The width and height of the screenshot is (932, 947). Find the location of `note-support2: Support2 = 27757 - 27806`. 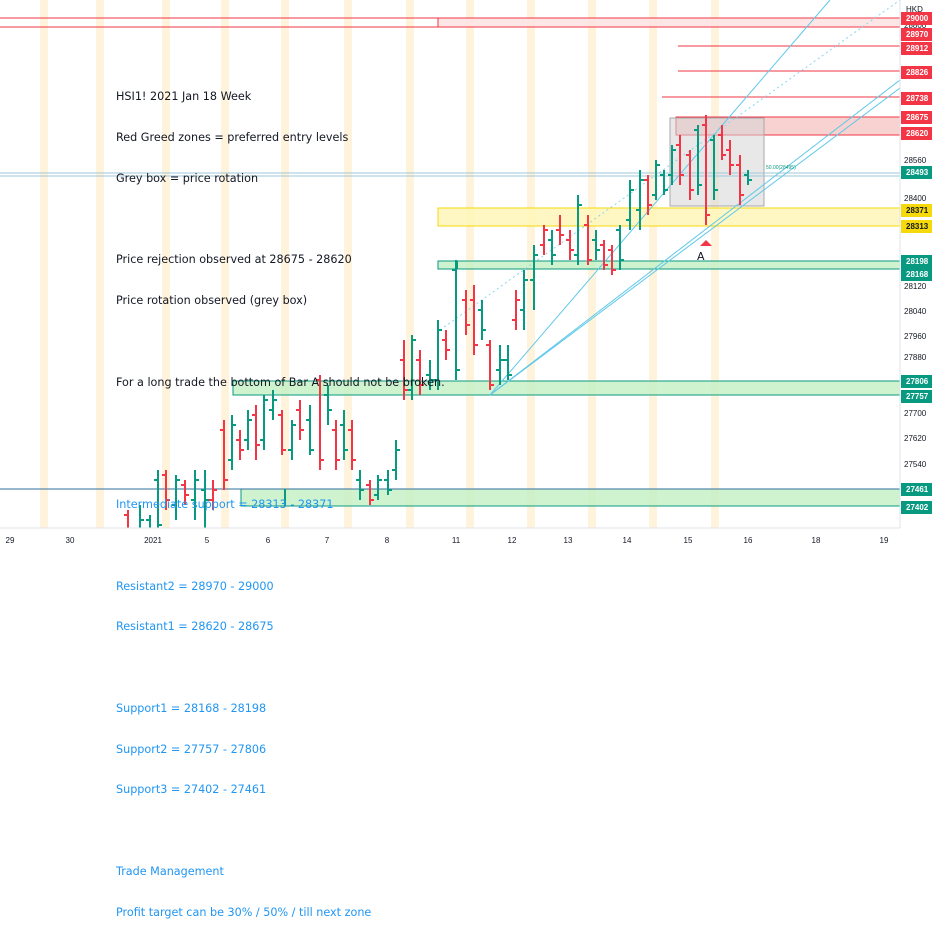

note-support2: Support2 = 27757 - 27806 is located at coordinates (191, 749).